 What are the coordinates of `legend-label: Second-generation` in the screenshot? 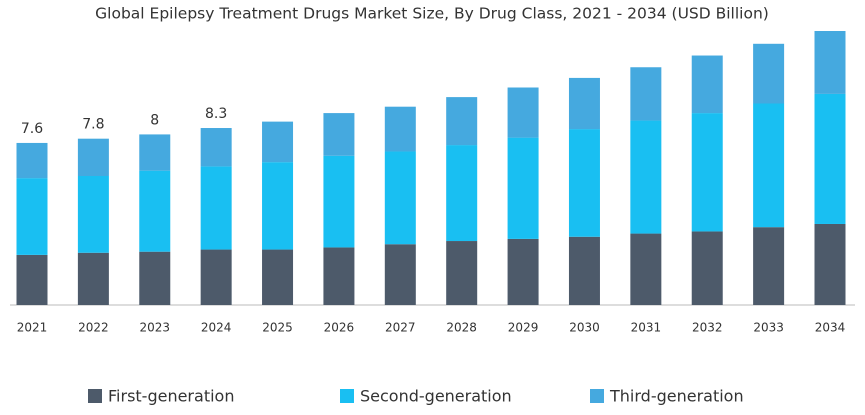 It's located at (436, 396).